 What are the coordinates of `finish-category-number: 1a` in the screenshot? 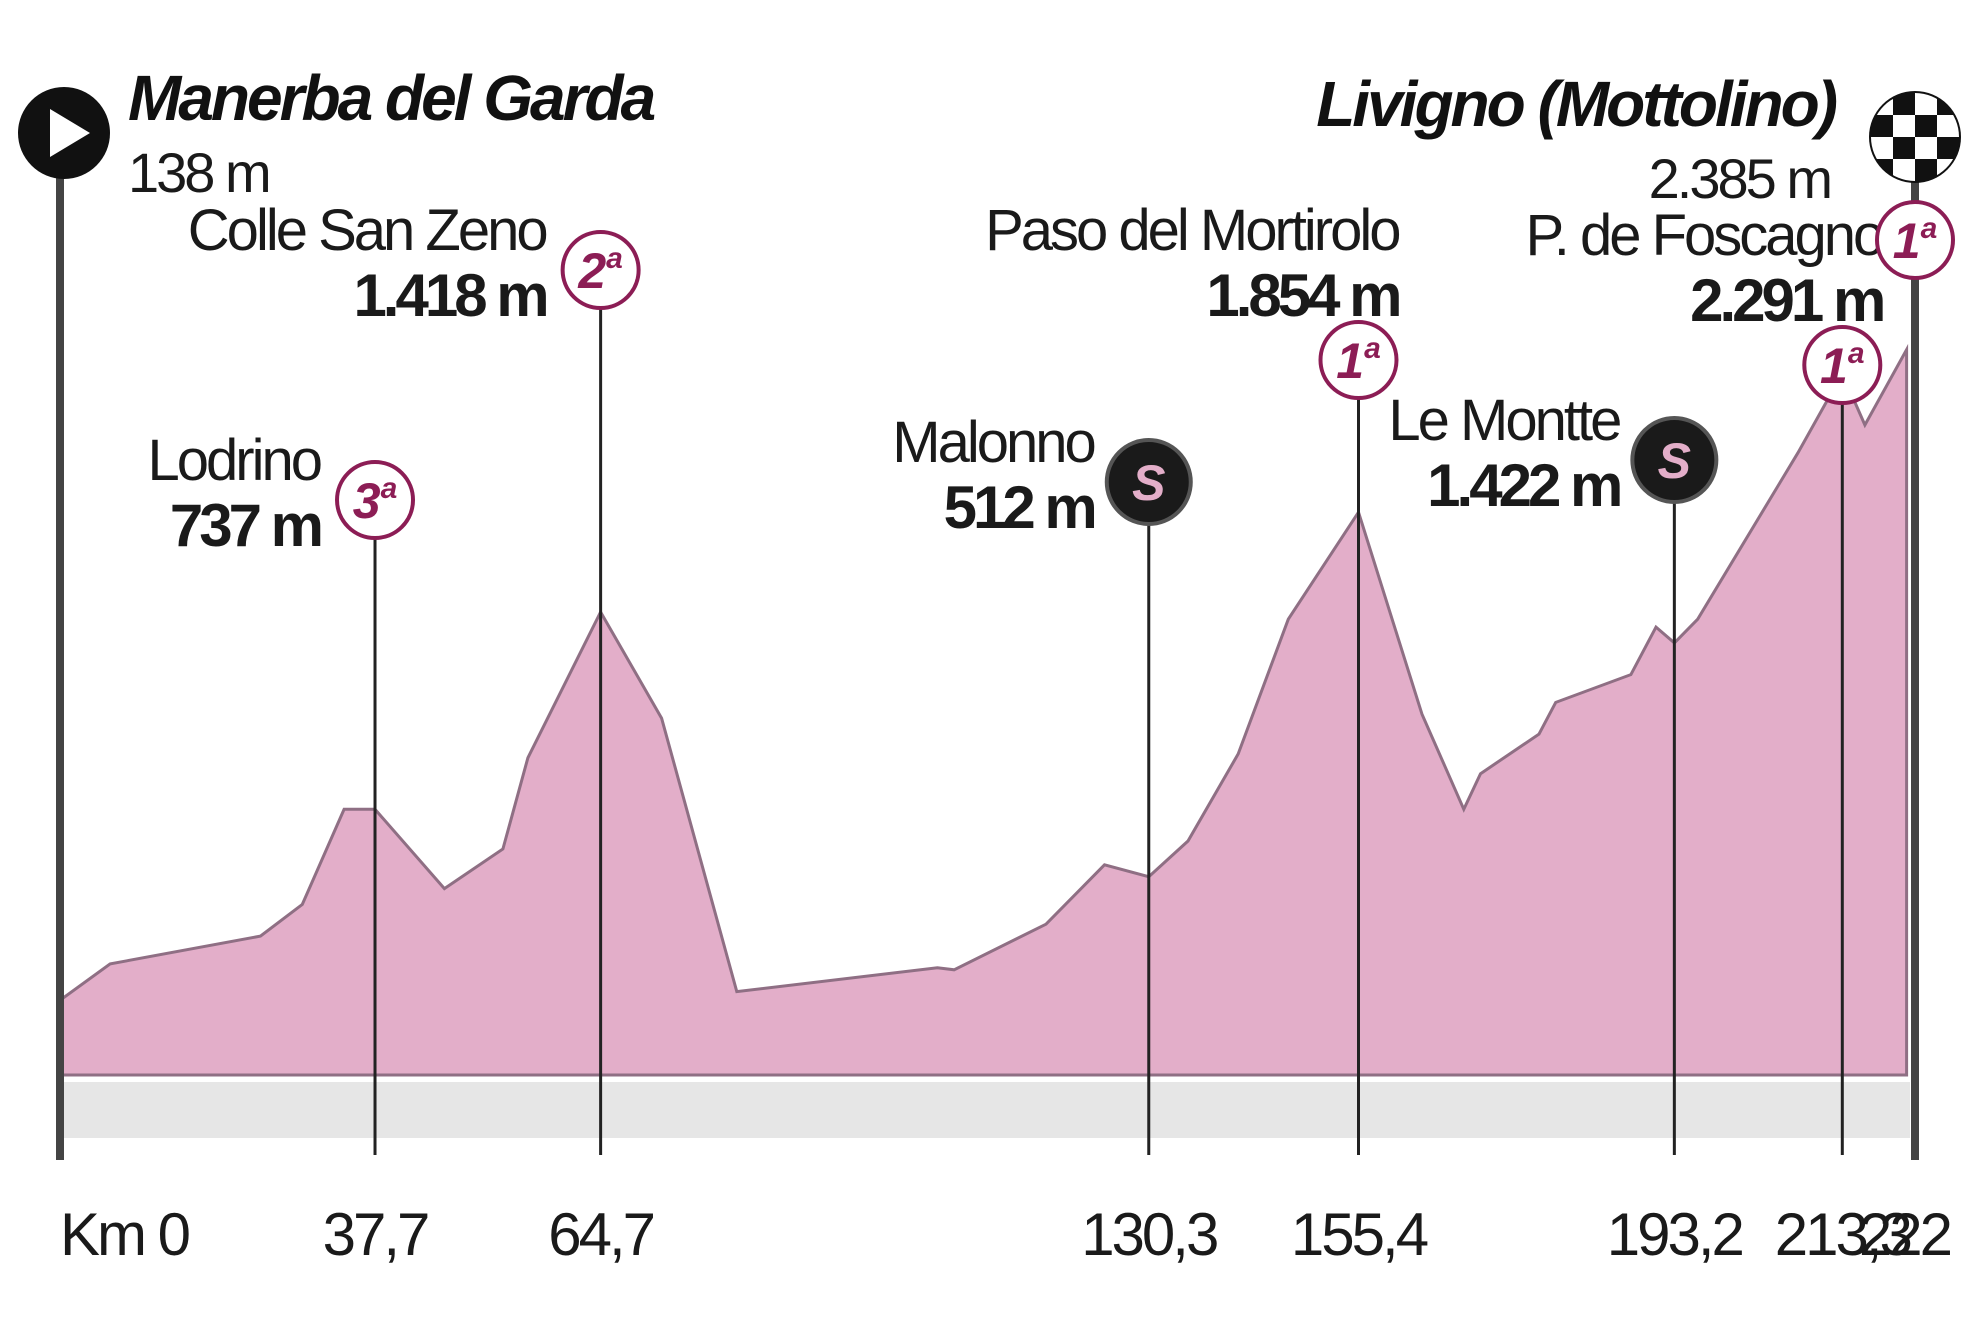 It's located at (1915, 240).